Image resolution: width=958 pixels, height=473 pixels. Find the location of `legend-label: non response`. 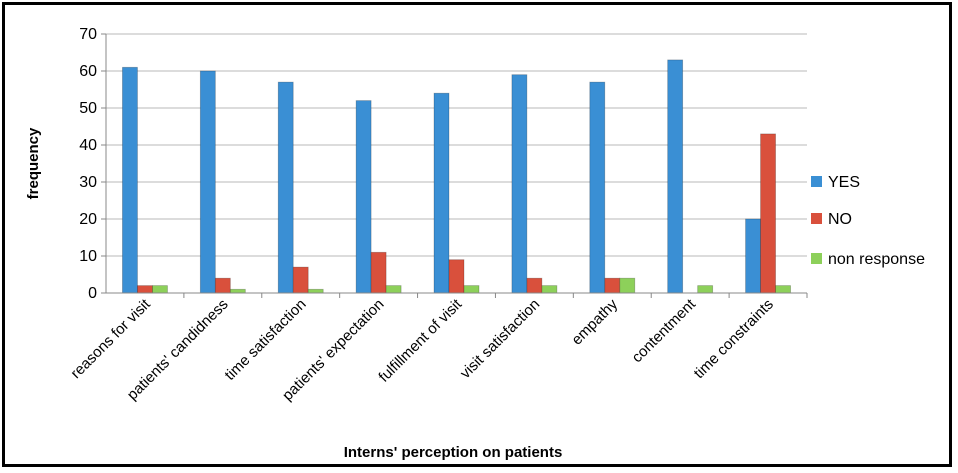

legend-label: non response is located at coordinates (876, 259).